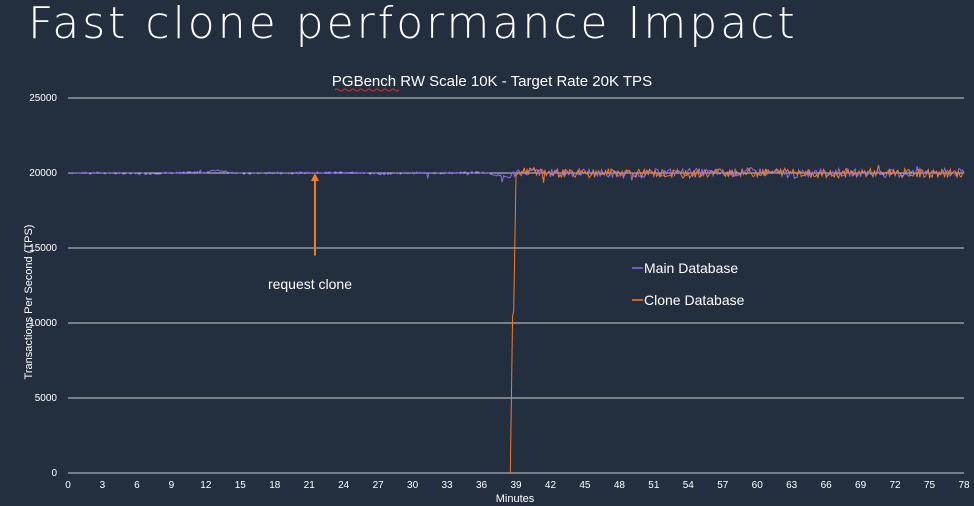 This screenshot has height=506, width=974. What do you see at coordinates (930, 485) in the screenshot?
I see `x-tick-label: 75` at bounding box center [930, 485].